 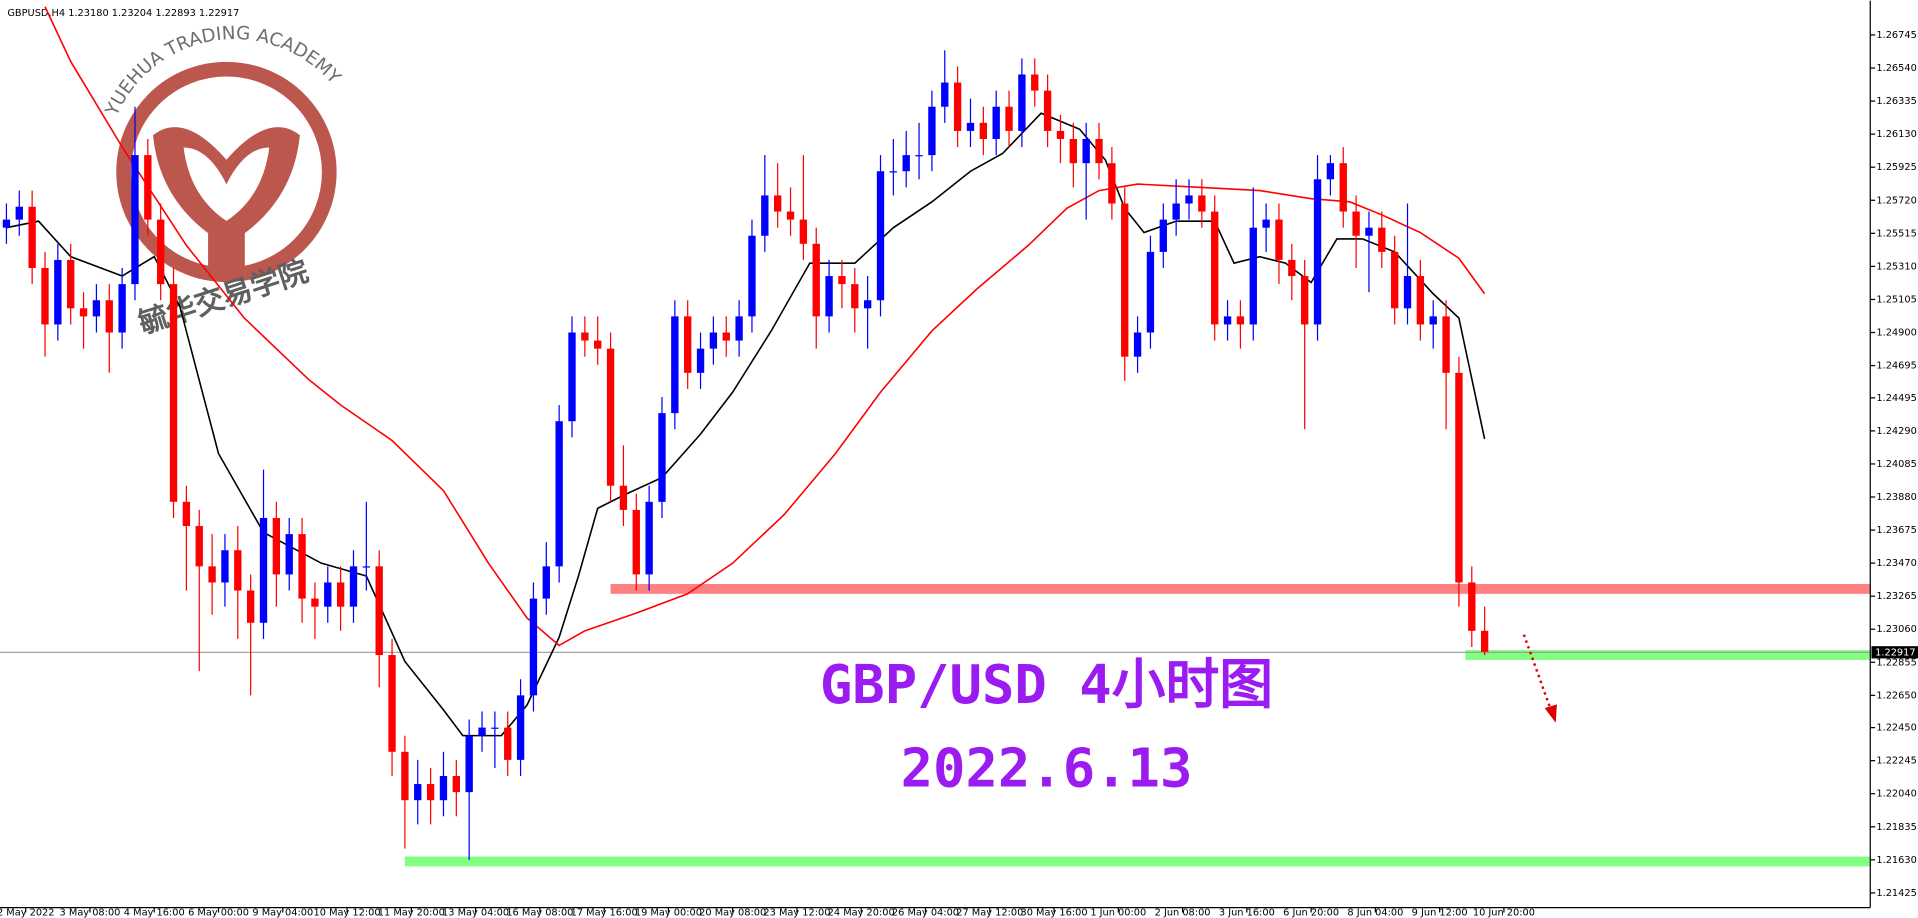 I want to click on annotation-title: GBP/USD 4小时图, so click(x=1046, y=684).